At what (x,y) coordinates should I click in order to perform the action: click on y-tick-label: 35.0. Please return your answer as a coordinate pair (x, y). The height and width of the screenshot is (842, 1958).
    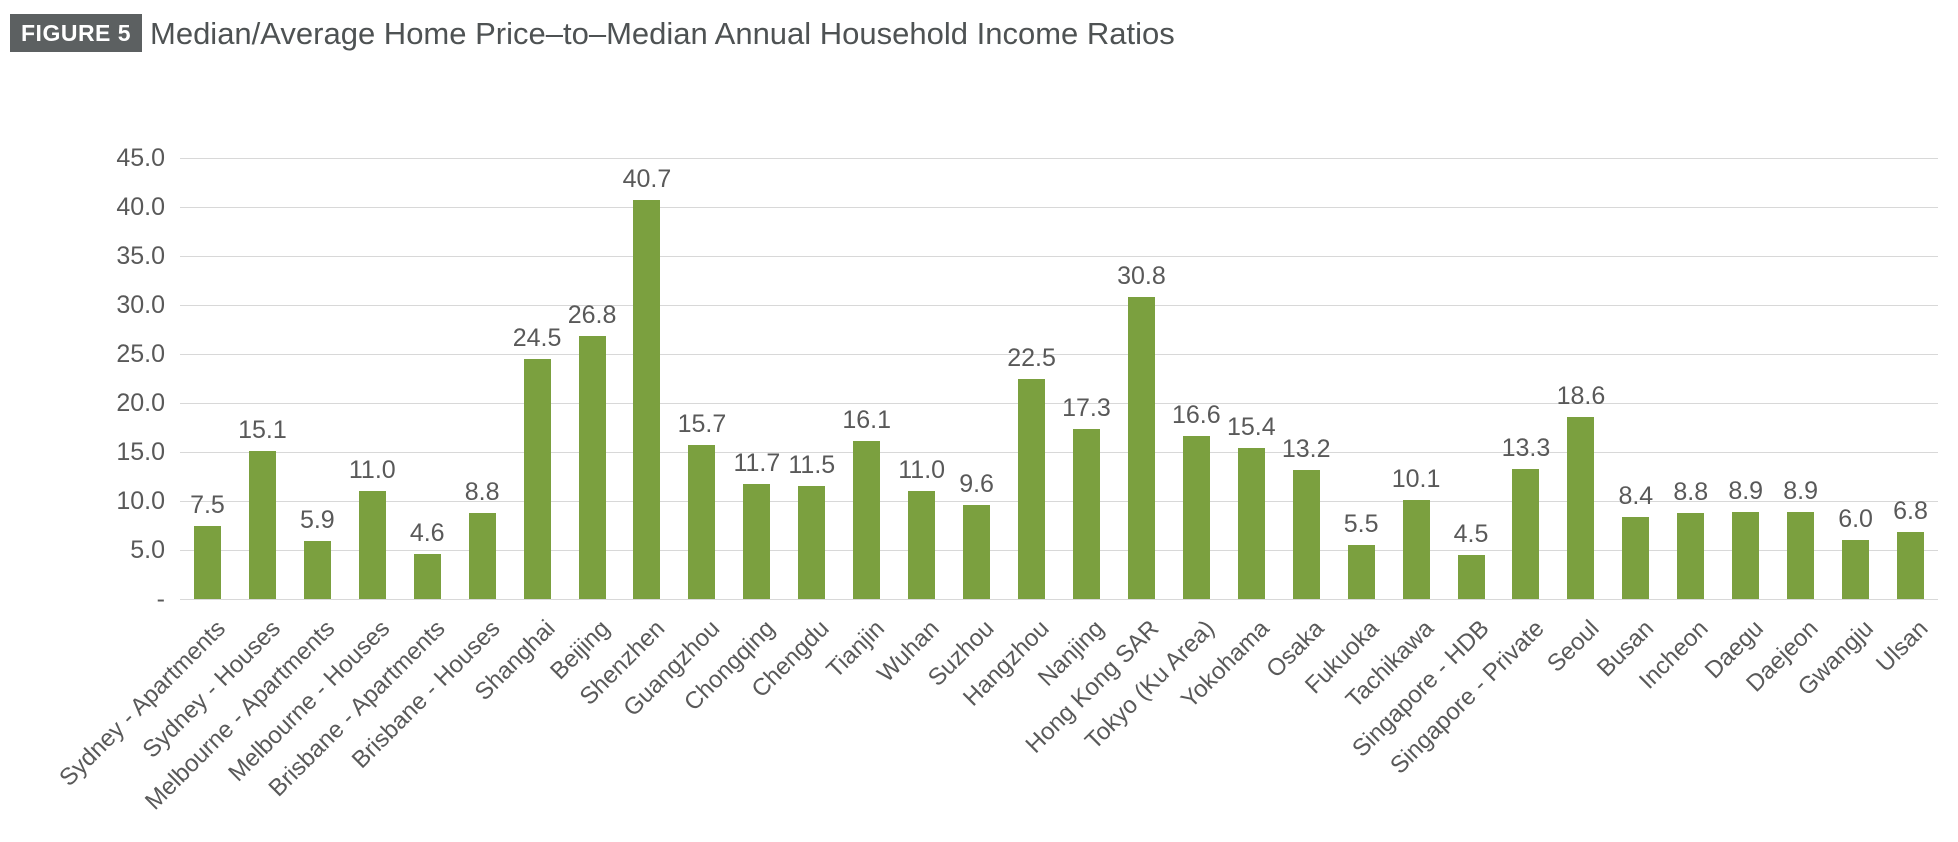
    Looking at the image, I should click on (140, 256).